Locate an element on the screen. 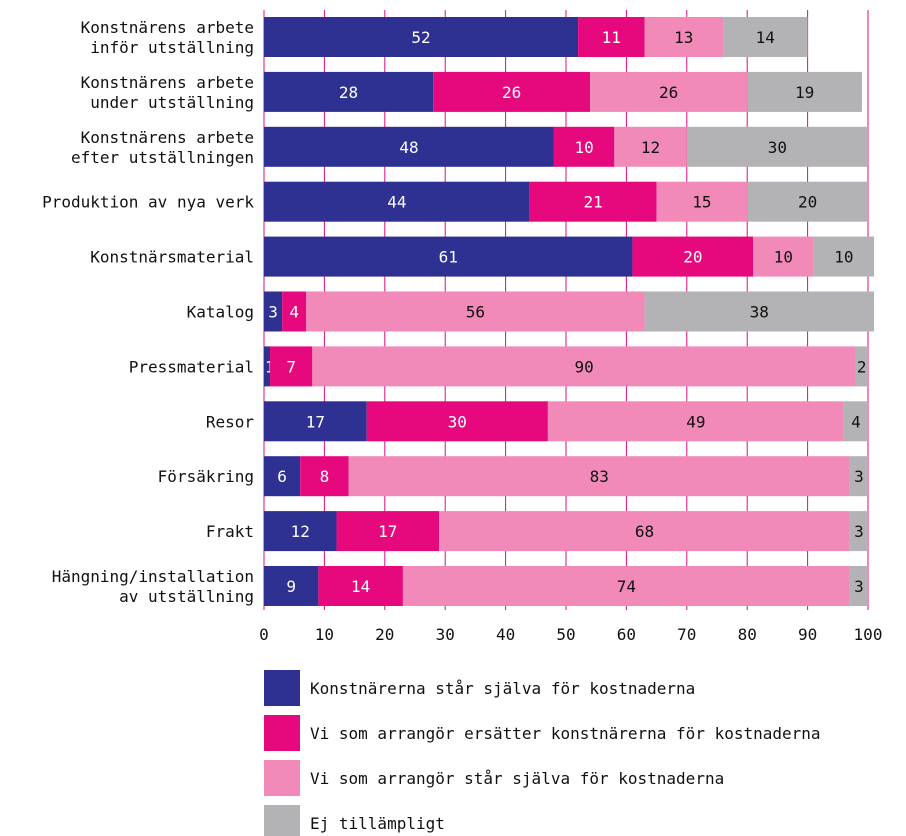 The image size is (906, 836). x-tick-label: 100 is located at coordinates (868, 634).